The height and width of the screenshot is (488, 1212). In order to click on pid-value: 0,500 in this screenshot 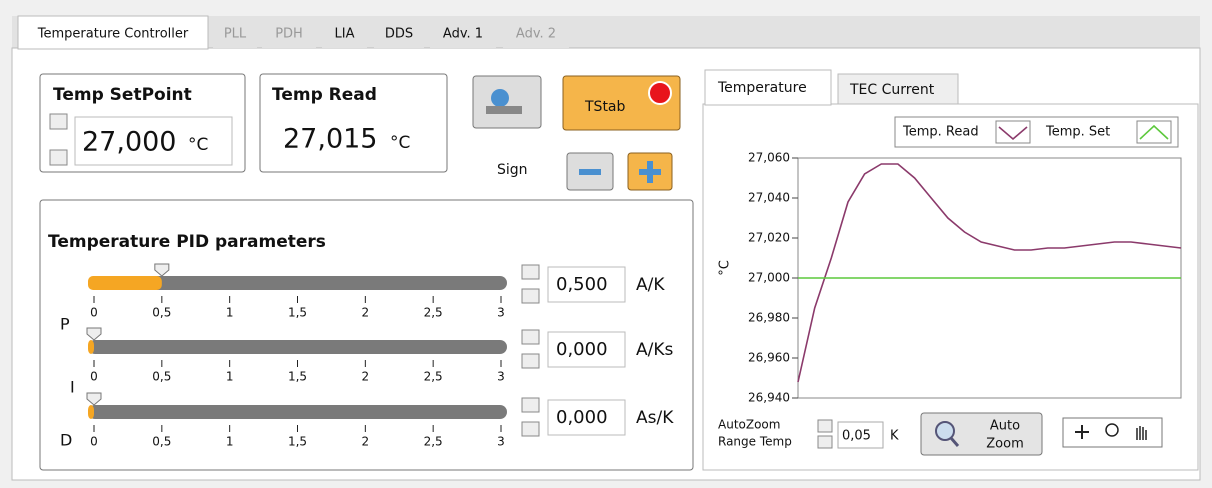, I will do `click(582, 284)`.